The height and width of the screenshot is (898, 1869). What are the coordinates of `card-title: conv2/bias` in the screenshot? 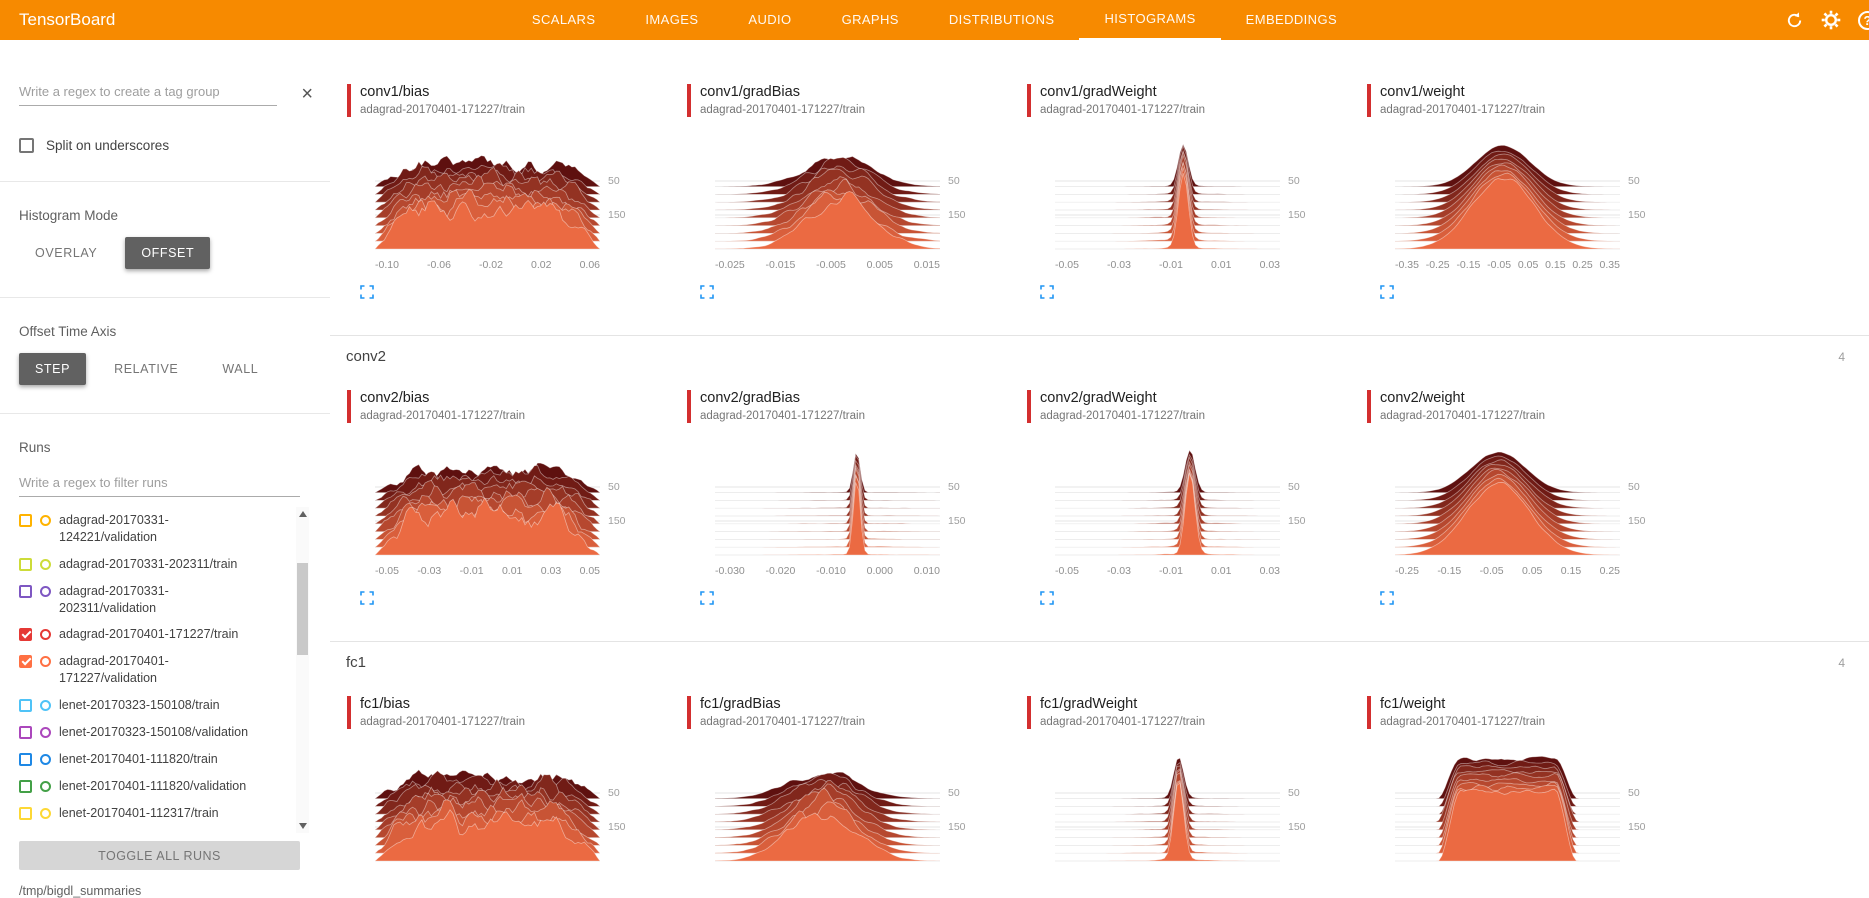 It's located at (442, 398).